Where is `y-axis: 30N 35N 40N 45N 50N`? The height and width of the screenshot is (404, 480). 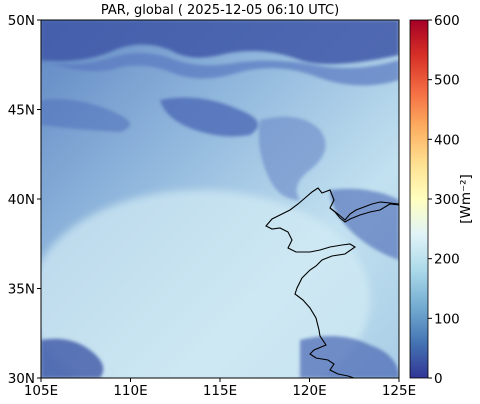 y-axis: 30N 35N 40N 45N 50N is located at coordinates (24, 200).